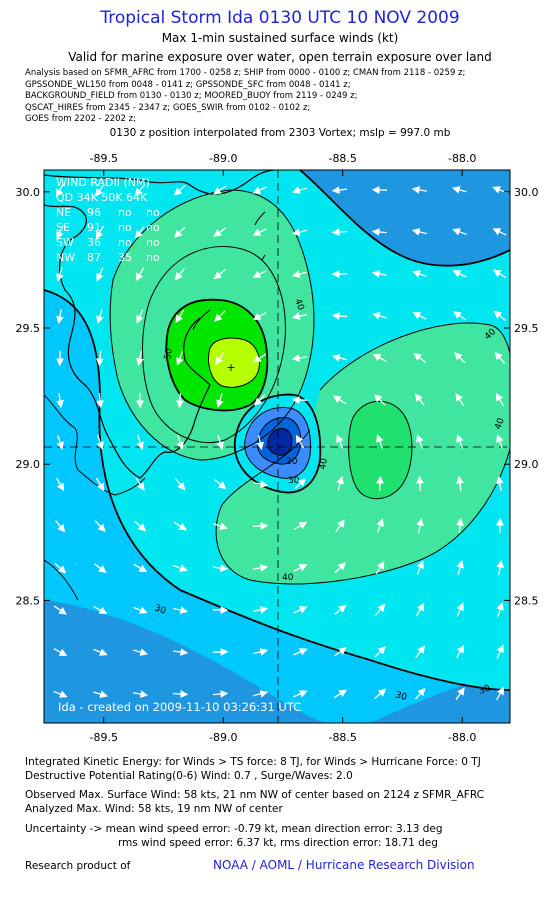 This screenshot has width=560, height=915. I want to click on radius-50: no, so click(125, 242).